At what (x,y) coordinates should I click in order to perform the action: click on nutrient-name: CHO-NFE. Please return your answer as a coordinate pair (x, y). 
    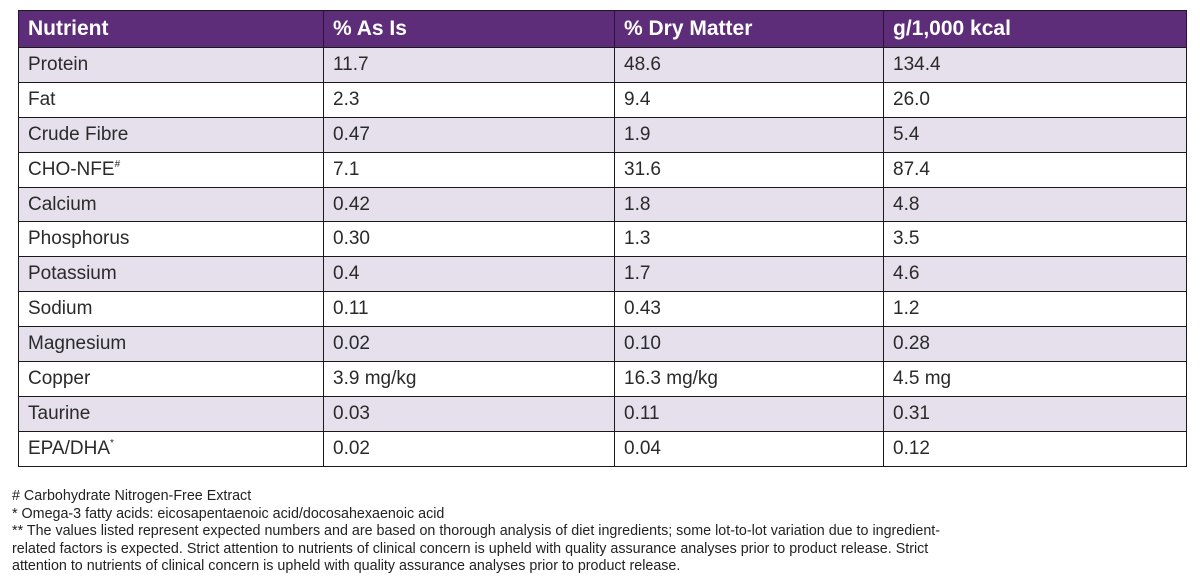
    Looking at the image, I should click on (71, 169).